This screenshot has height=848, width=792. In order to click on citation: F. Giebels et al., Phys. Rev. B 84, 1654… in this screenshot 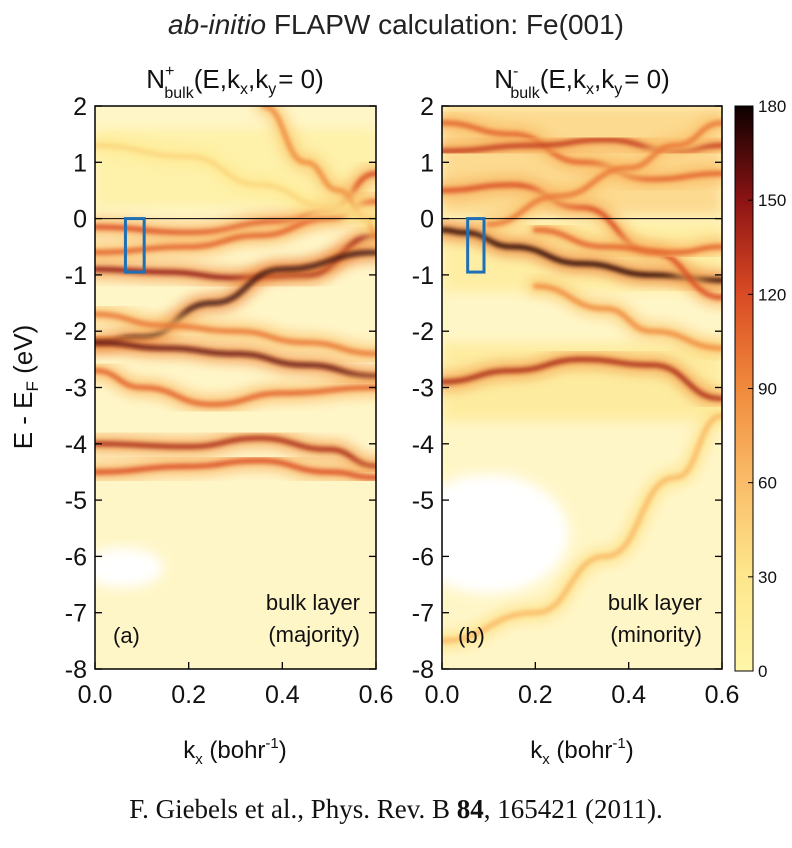, I will do `click(396, 809)`.